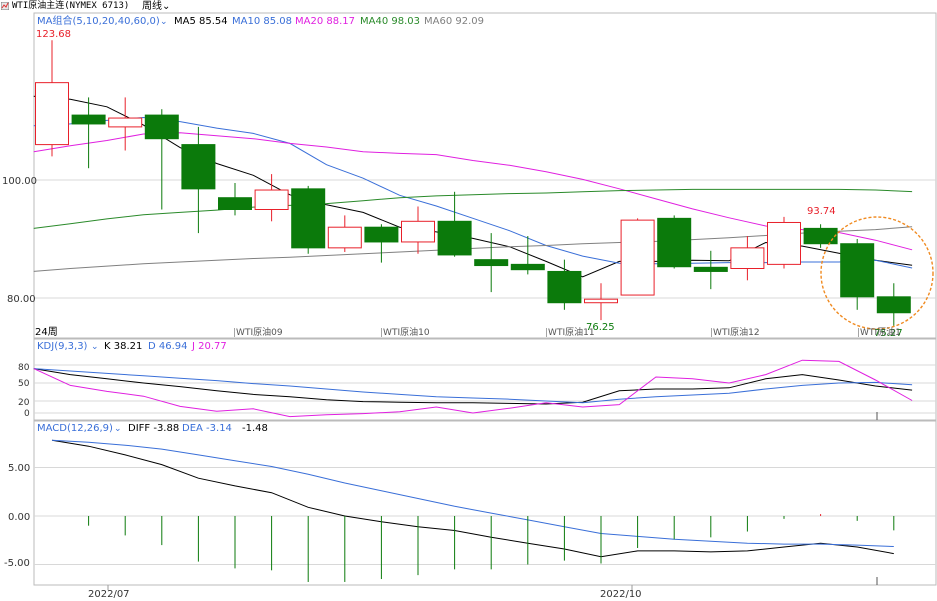 The height and width of the screenshot is (601, 937). What do you see at coordinates (152, 6) in the screenshot?
I see `period-label: 周线` at bounding box center [152, 6].